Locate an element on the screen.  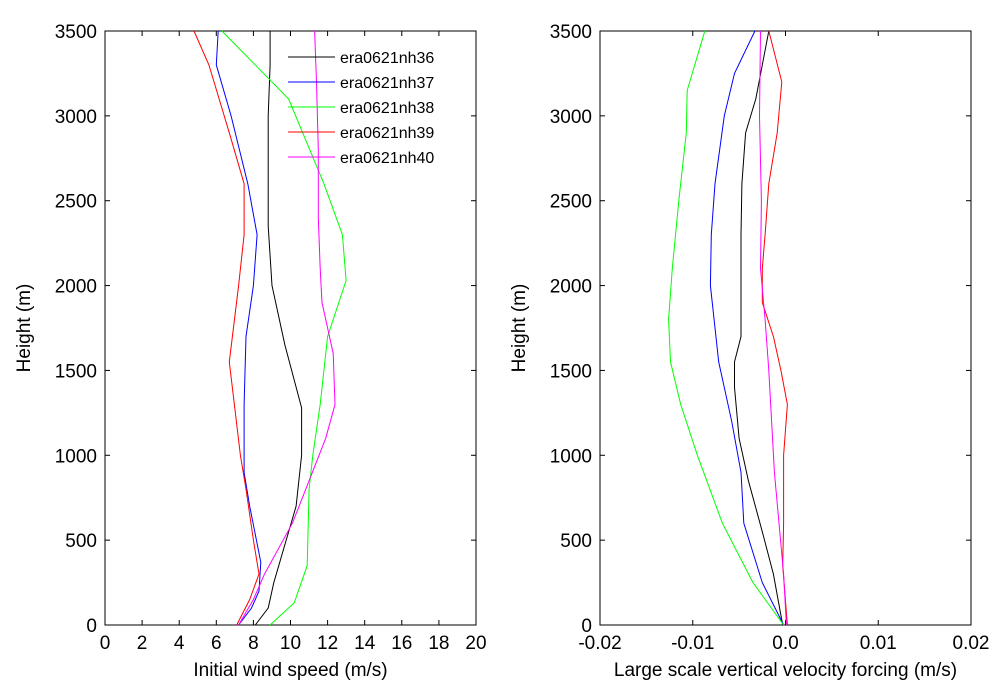
x-tick-label: 16 is located at coordinates (401, 643).